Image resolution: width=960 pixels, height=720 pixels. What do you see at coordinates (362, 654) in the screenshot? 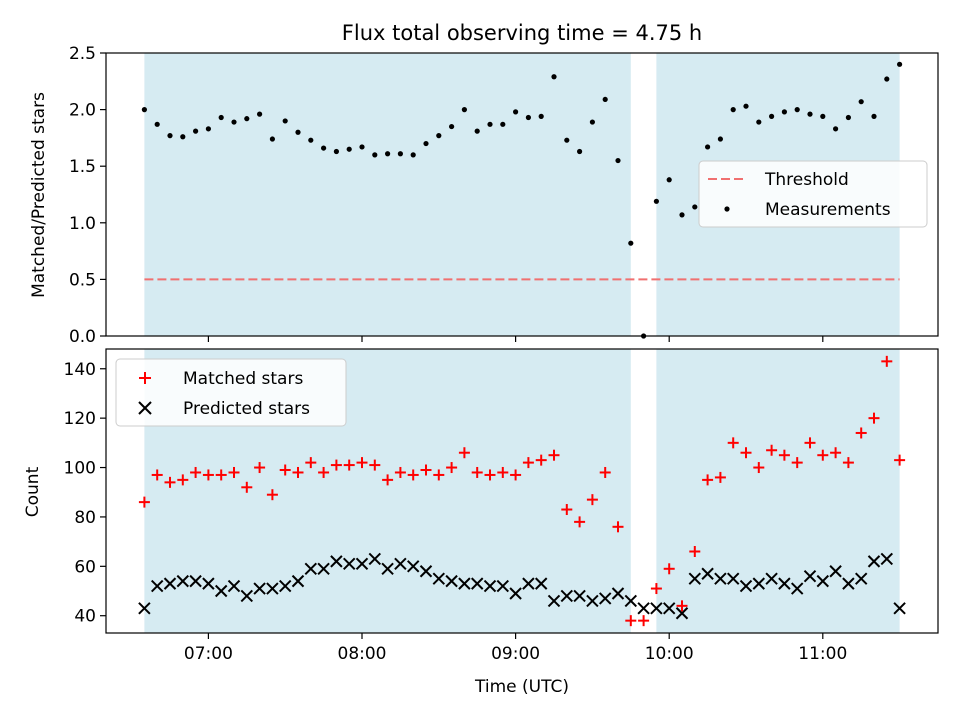
I see `xtick-label: 08:00` at bounding box center [362, 654].